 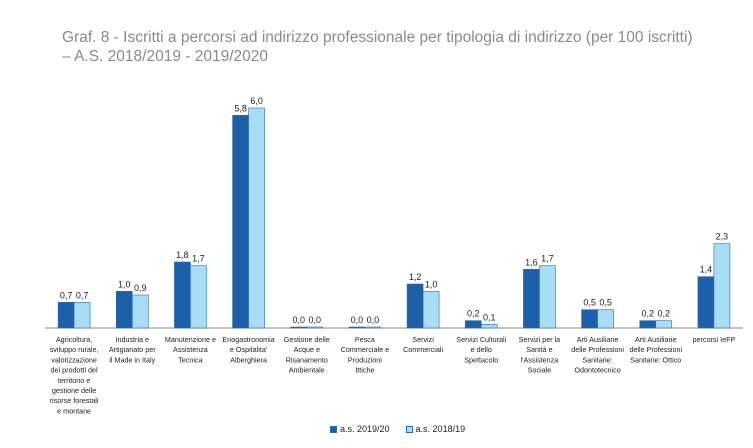 I want to click on category-label-line: Servizi Culturali, so click(x=481, y=339).